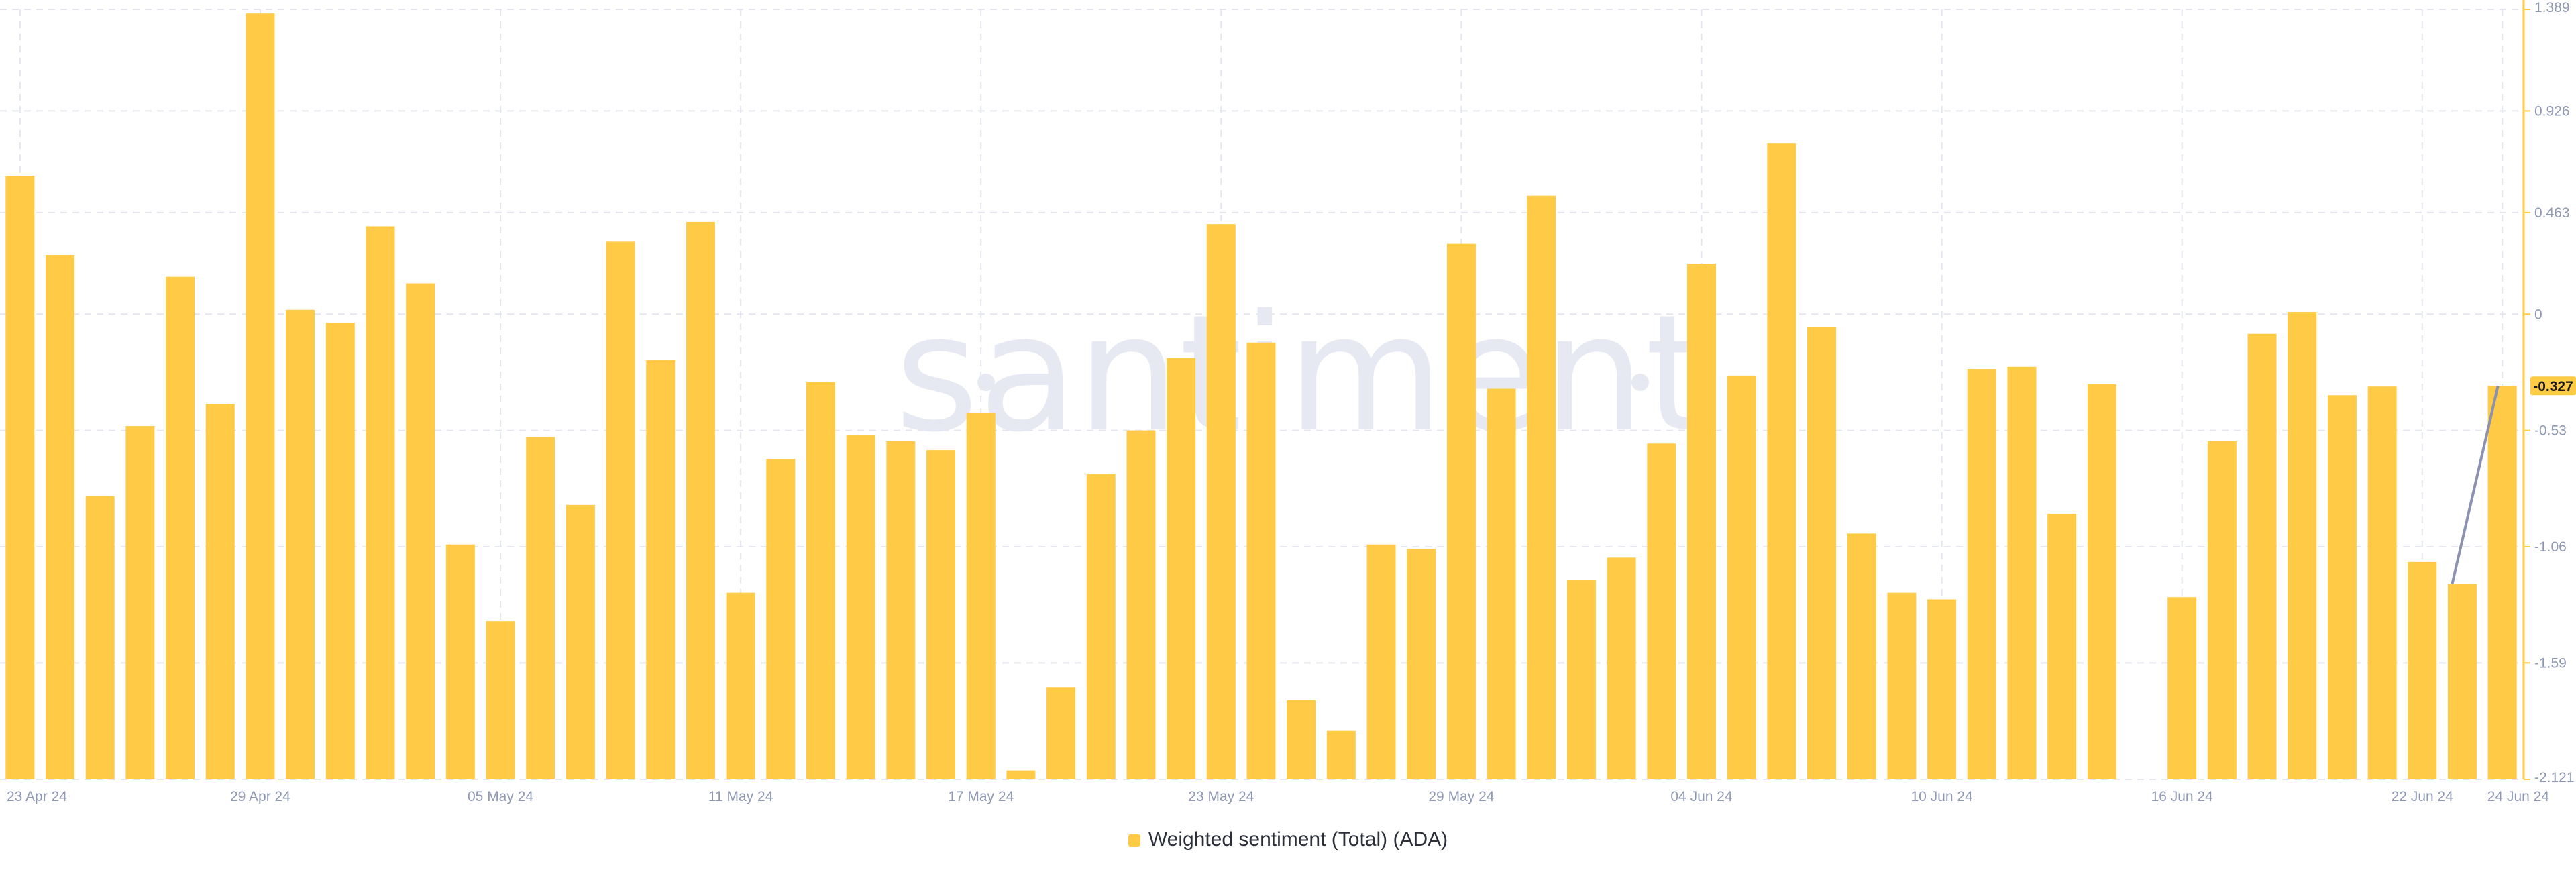 Image resolution: width=2576 pixels, height=872 pixels. What do you see at coordinates (1221, 797) in the screenshot?
I see `x-tick-label: 23 May 24` at bounding box center [1221, 797].